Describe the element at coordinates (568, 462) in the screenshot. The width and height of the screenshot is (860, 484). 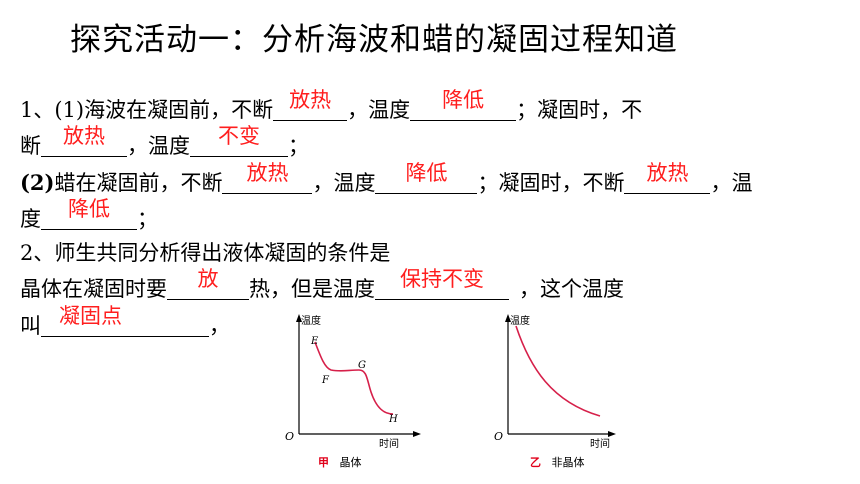
I see `caption-text: 非晶体` at that location.